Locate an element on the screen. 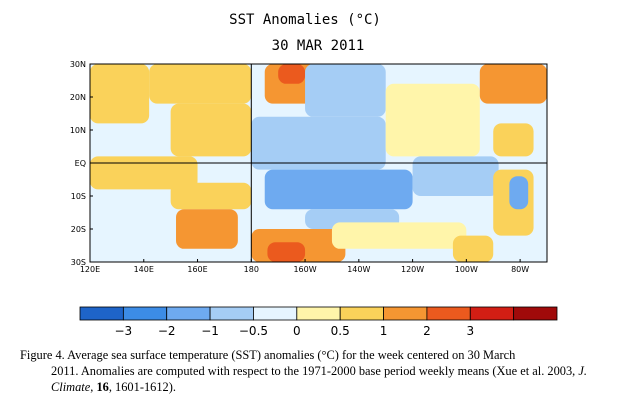 The image size is (639, 406). lon-tick-label: 180 is located at coordinates (251, 269).